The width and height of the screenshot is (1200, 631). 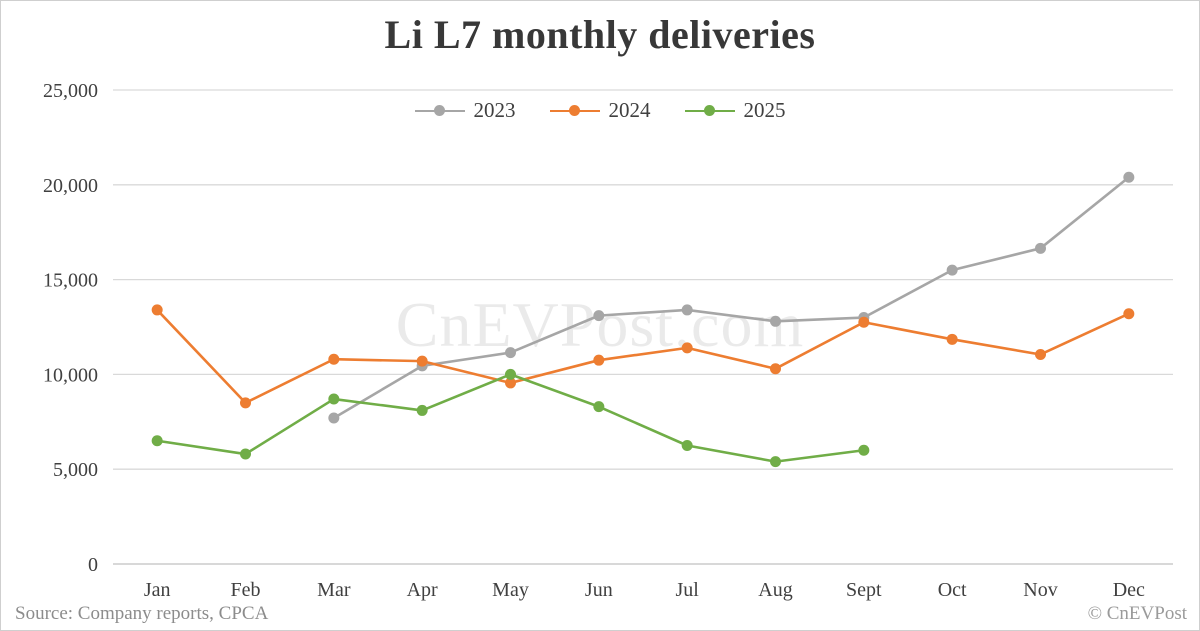 I want to click on x-axis-month-label: Nov, so click(x=1040, y=590).